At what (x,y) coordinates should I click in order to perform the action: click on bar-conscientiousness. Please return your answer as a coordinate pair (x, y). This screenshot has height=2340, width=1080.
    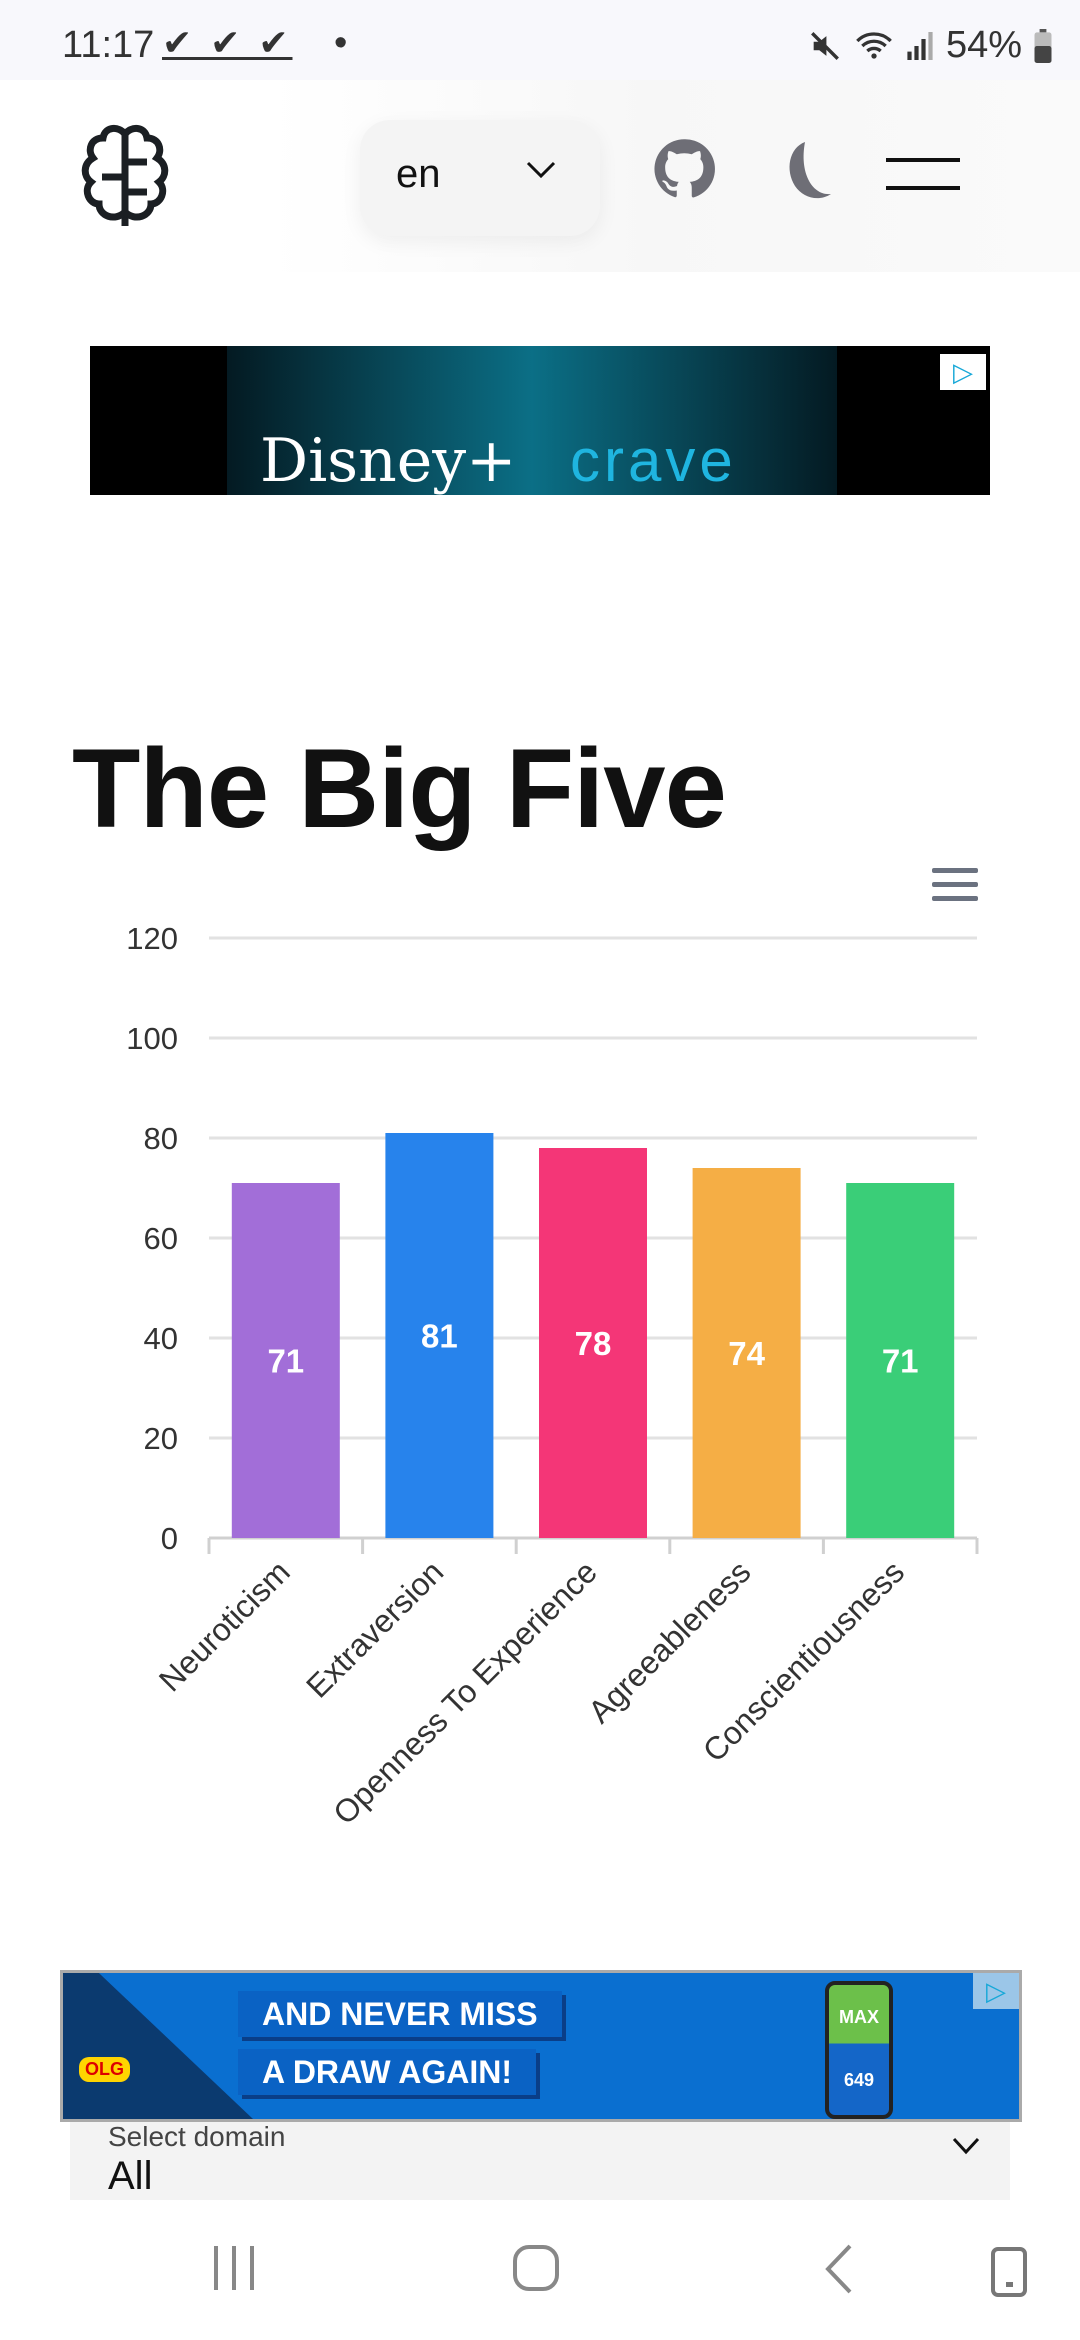
    Looking at the image, I should click on (900, 1360).